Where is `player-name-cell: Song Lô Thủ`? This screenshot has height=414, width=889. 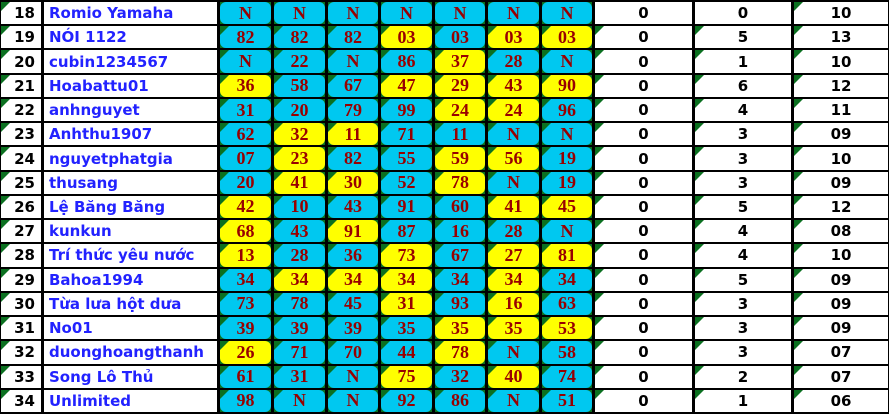 player-name-cell: Song Lô Thủ is located at coordinates (130, 376).